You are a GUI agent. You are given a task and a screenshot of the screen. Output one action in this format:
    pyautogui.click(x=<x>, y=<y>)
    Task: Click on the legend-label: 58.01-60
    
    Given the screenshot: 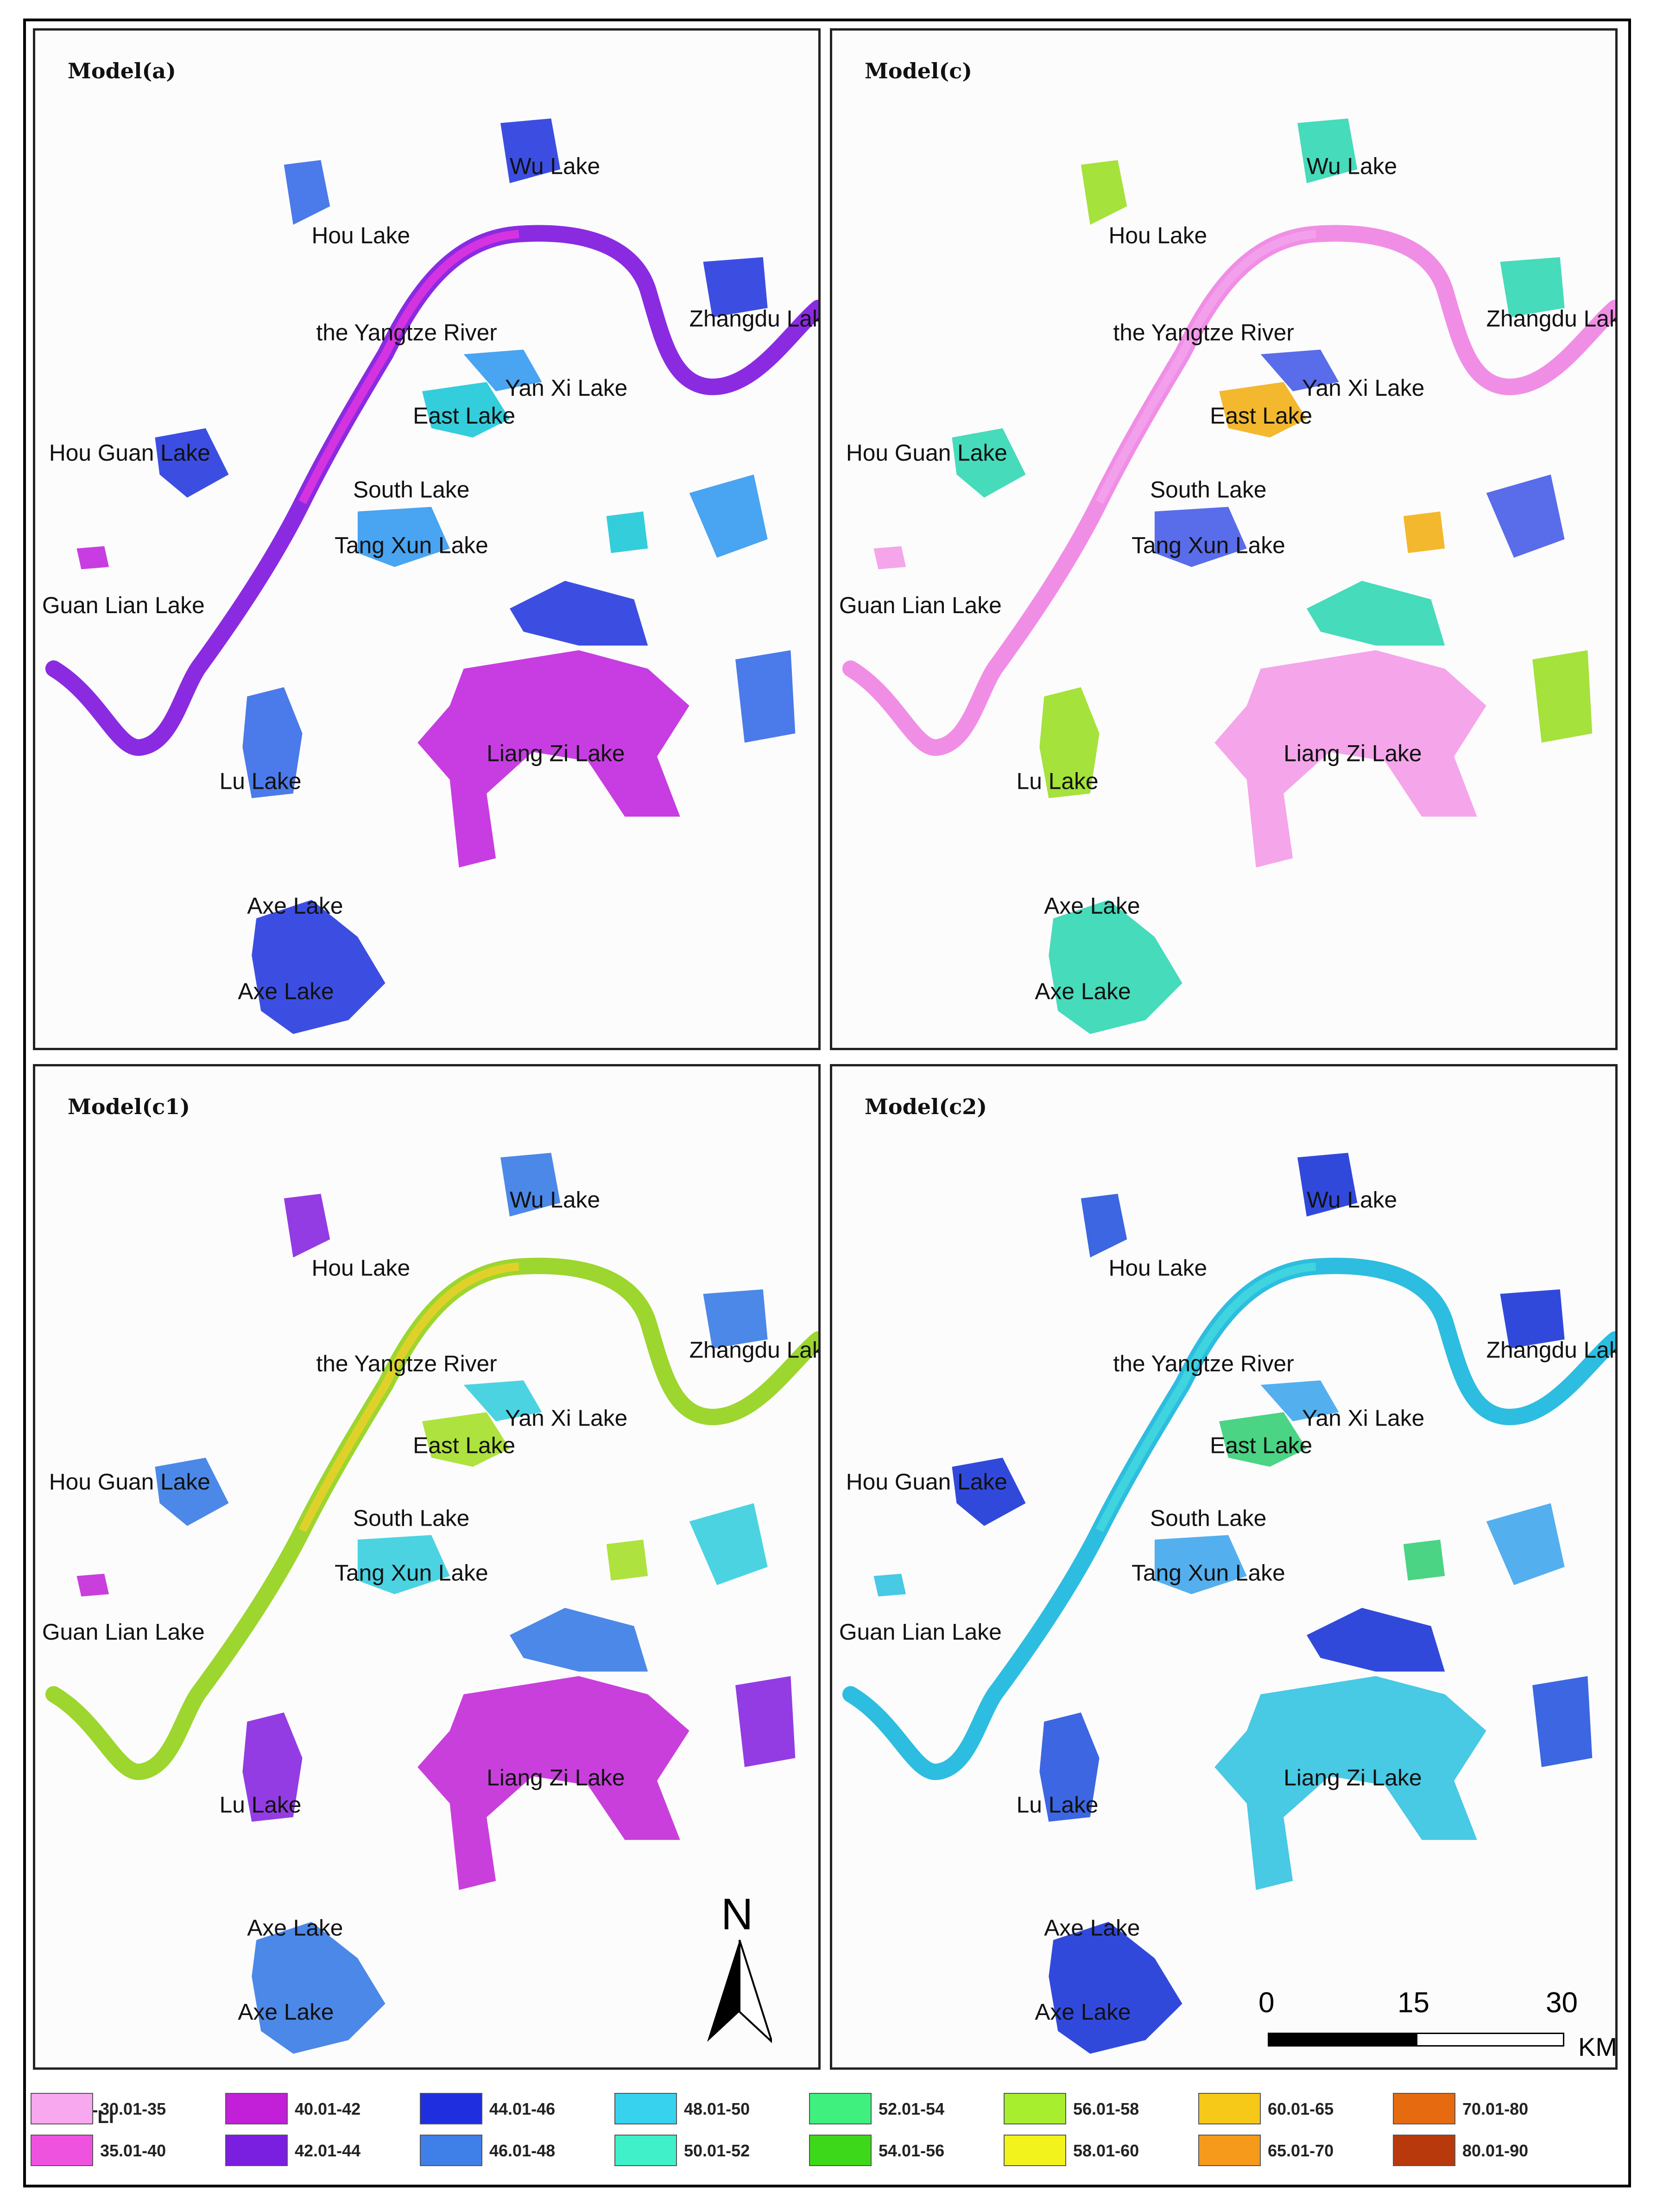 What is the action you would take?
    pyautogui.click(x=1106, y=2150)
    